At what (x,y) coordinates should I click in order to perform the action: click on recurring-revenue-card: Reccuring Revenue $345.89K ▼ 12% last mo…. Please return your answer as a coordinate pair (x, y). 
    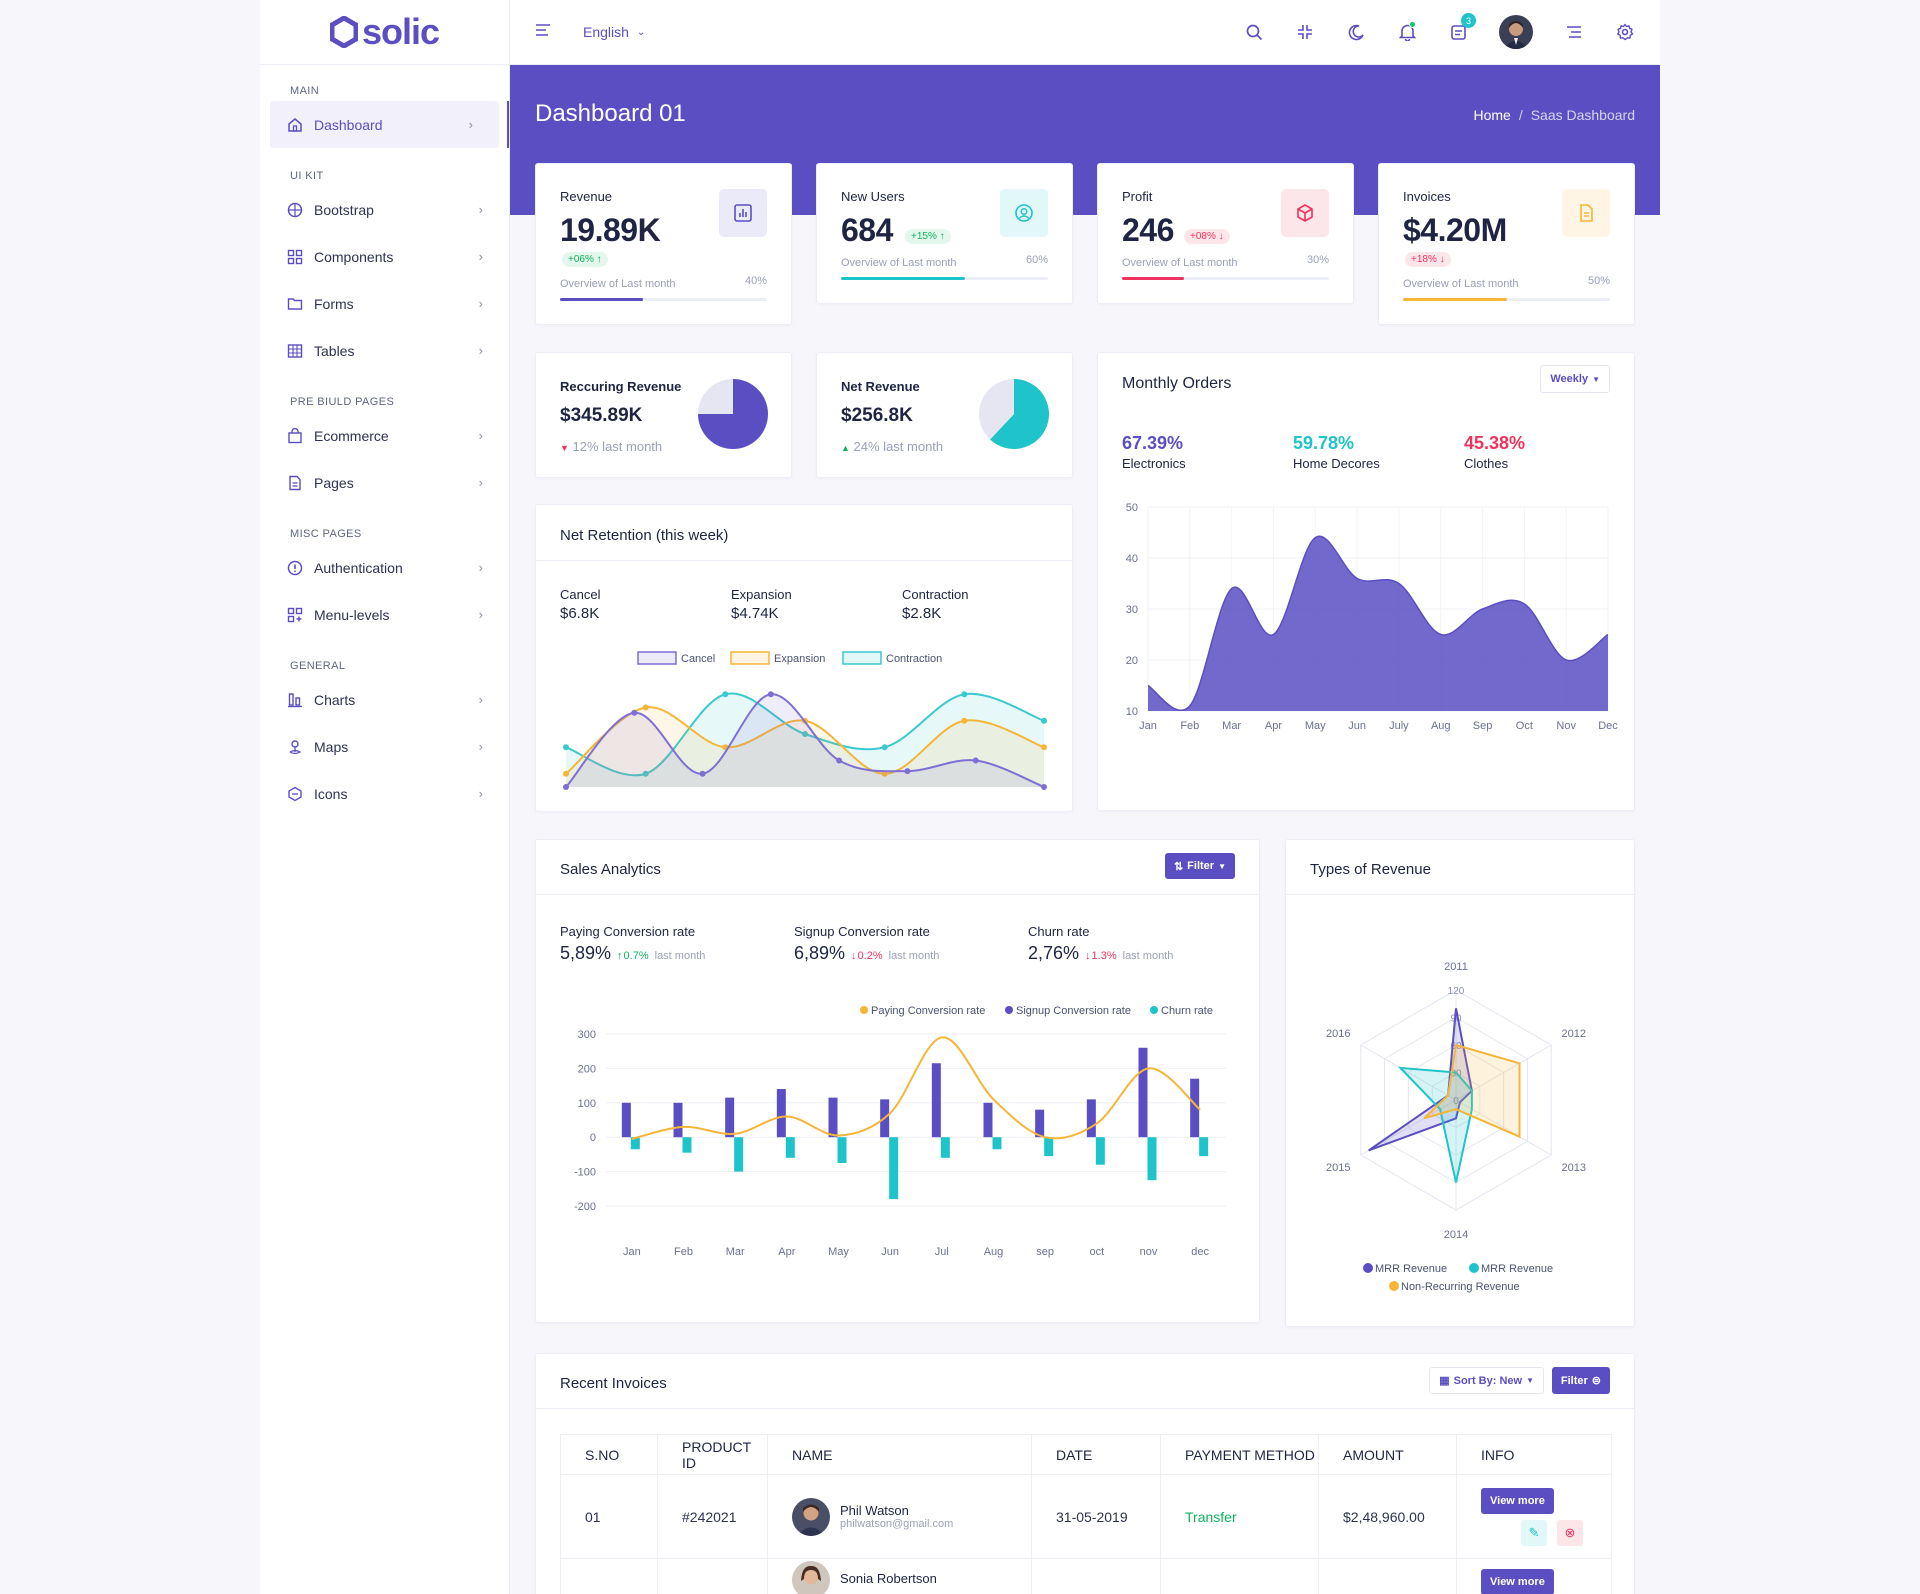
    Looking at the image, I should click on (663, 415).